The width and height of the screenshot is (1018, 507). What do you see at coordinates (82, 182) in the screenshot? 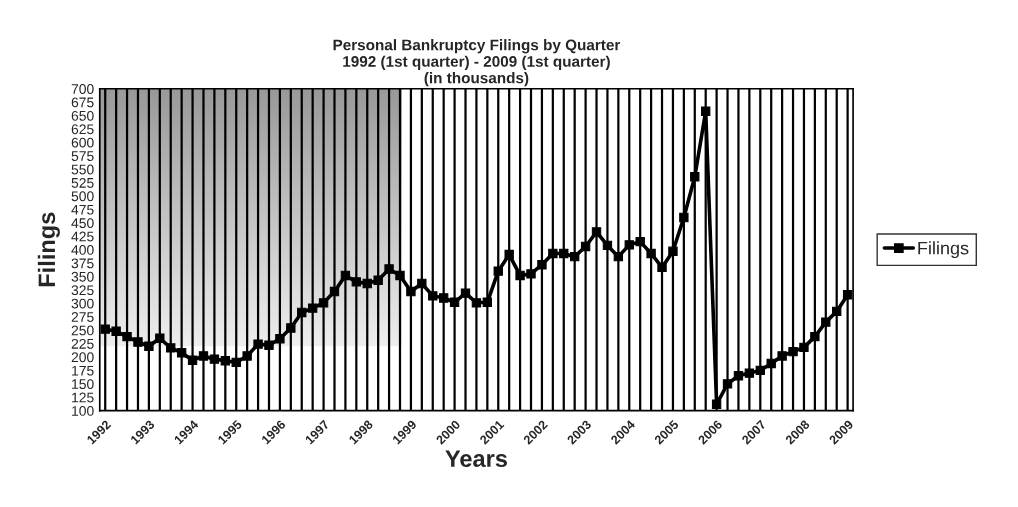
I see `y-tick-label: 525` at bounding box center [82, 182].